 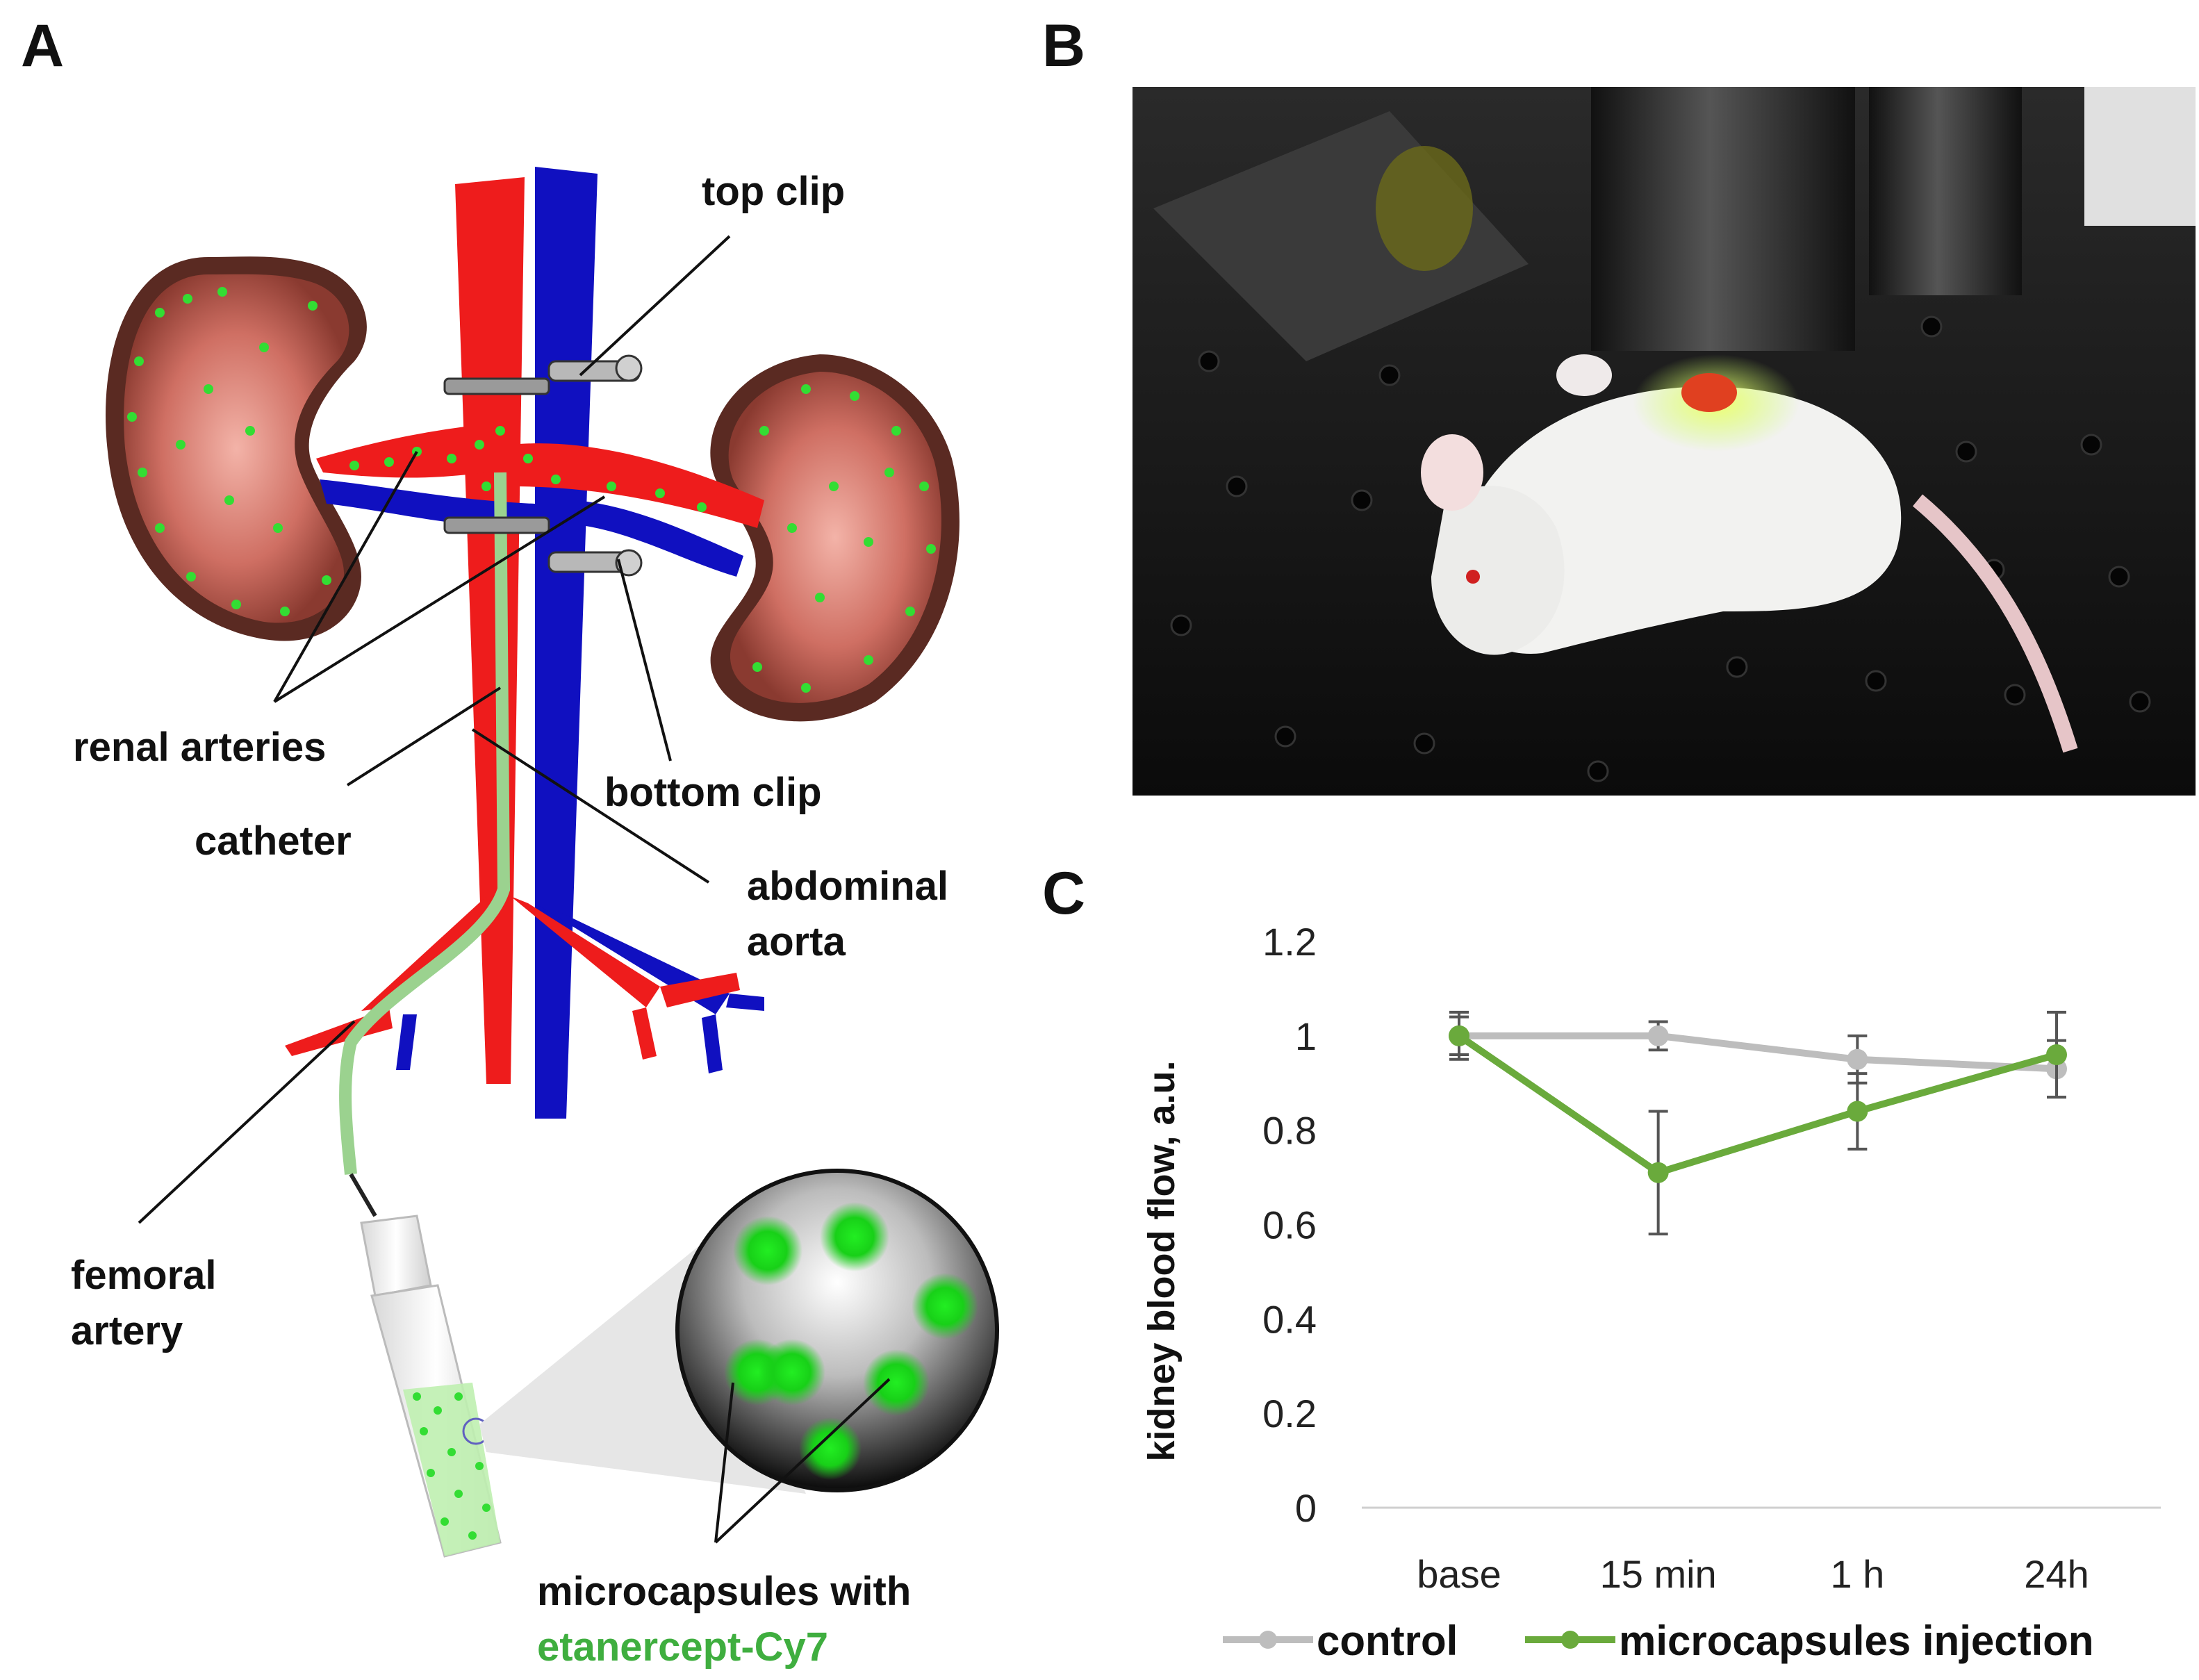 I want to click on x-tick-label: 24h, so click(x=2056, y=1574).